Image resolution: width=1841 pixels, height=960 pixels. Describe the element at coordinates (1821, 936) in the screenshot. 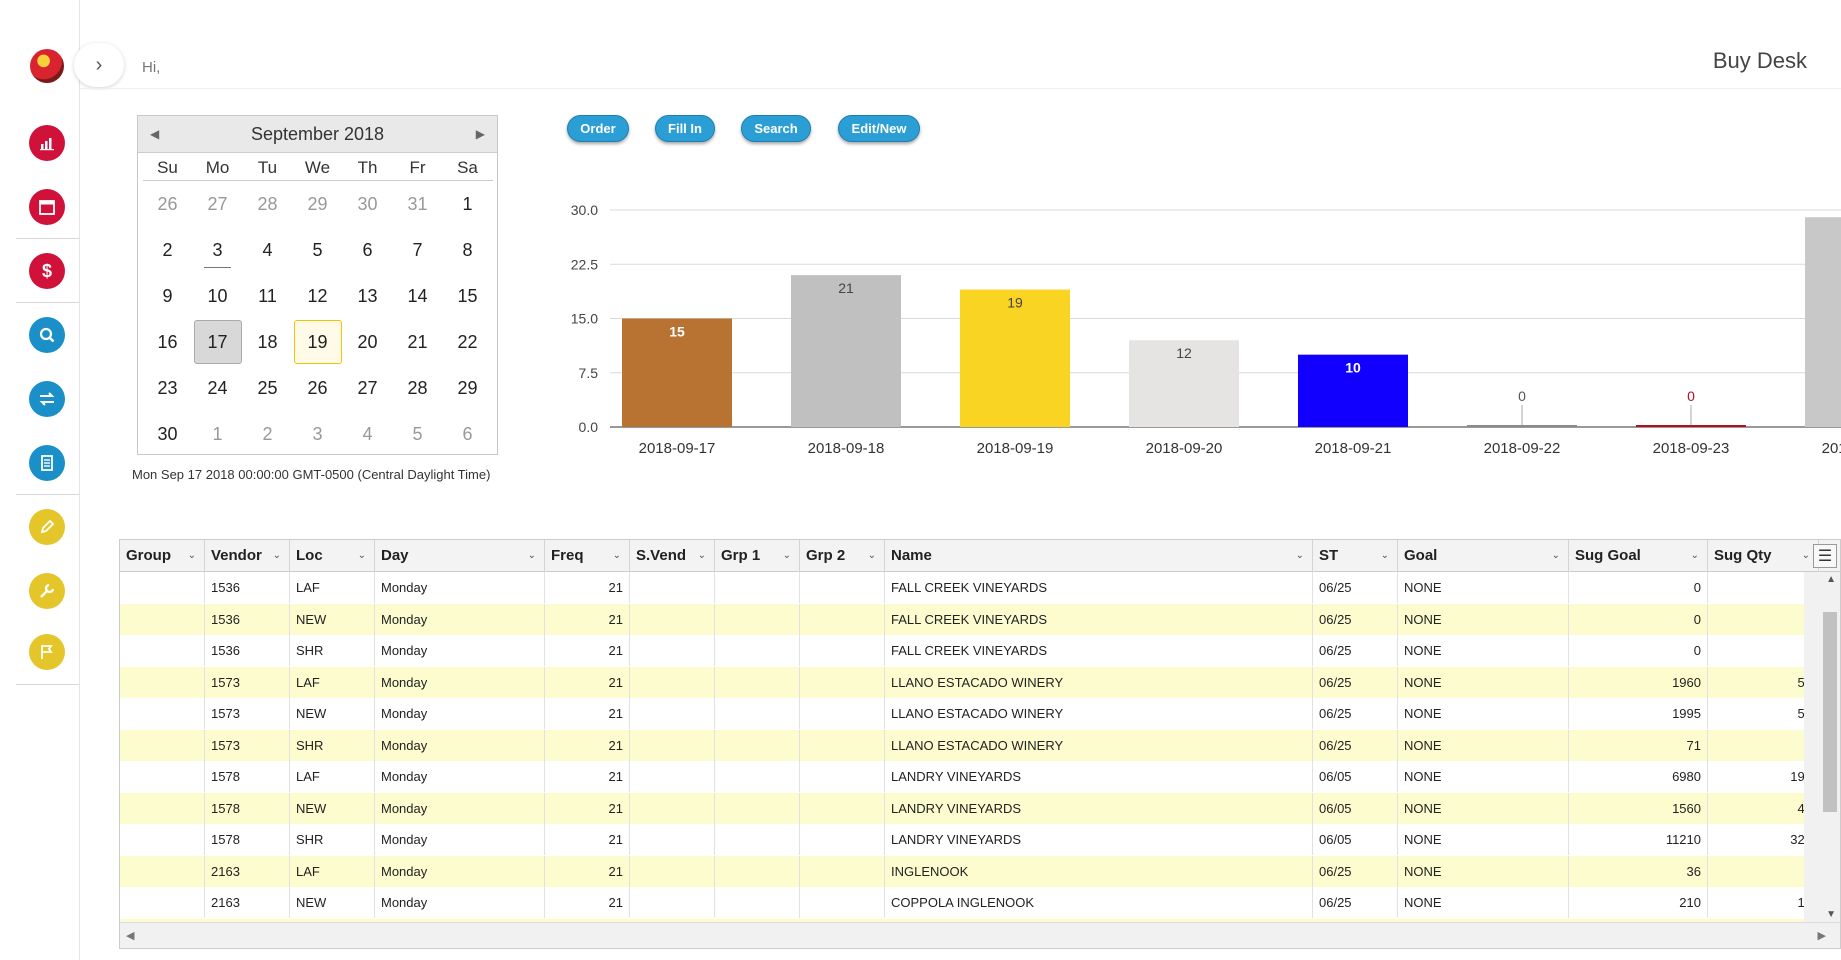

I see `scroll-right-icon: ▶` at that location.